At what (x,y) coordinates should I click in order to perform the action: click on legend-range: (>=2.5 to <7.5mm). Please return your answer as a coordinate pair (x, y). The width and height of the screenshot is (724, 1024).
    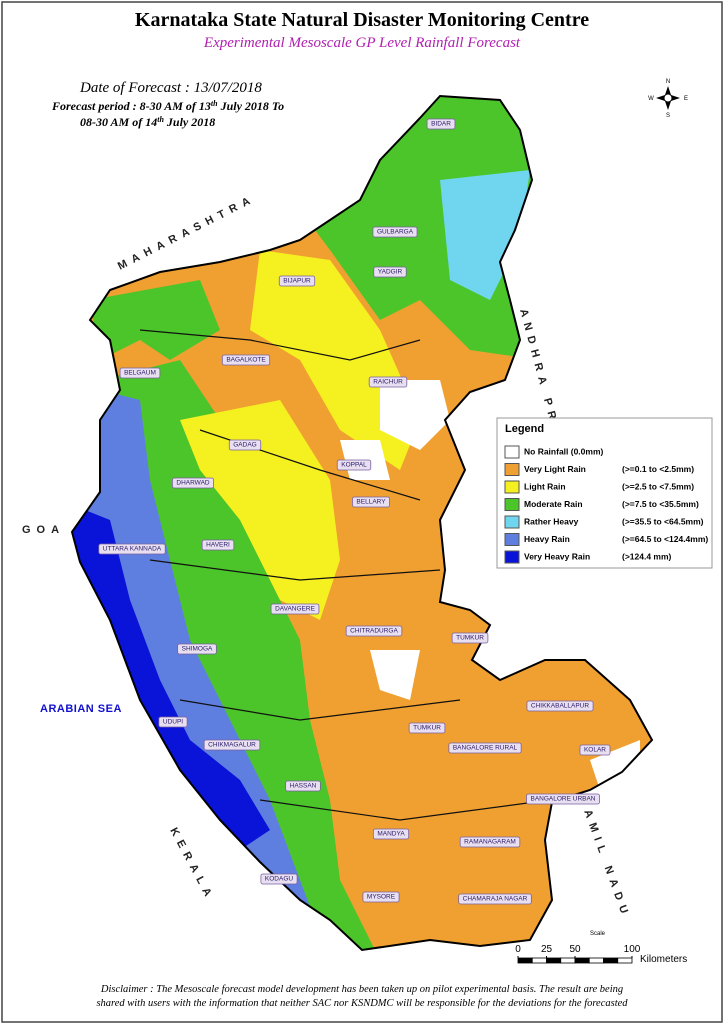
    Looking at the image, I should click on (658, 486).